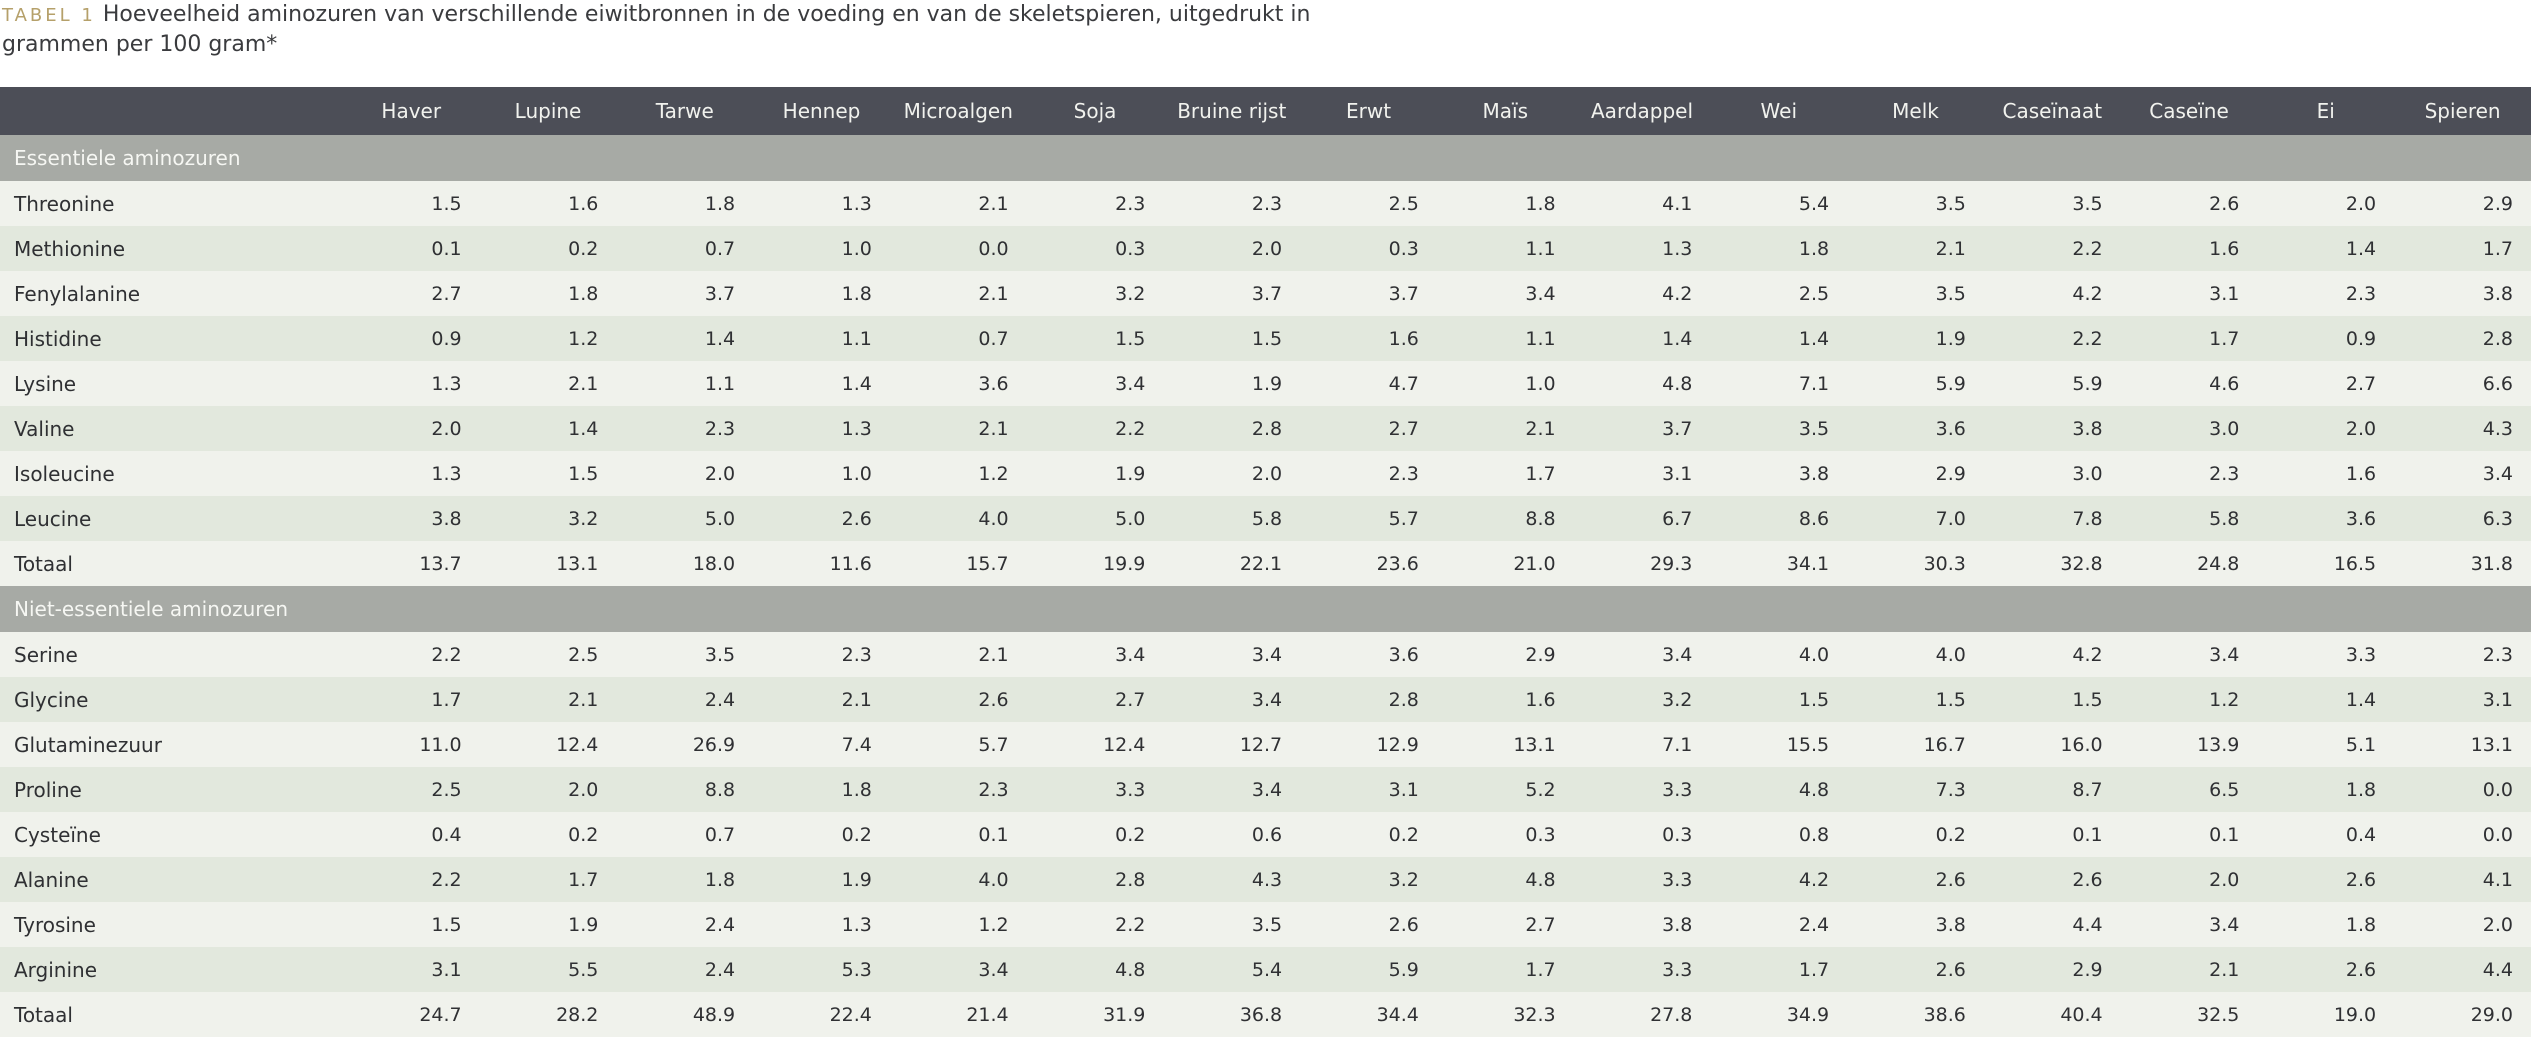 Image resolution: width=2540 pixels, height=1045 pixels. I want to click on table-cell: 32.3, so click(1505, 1014).